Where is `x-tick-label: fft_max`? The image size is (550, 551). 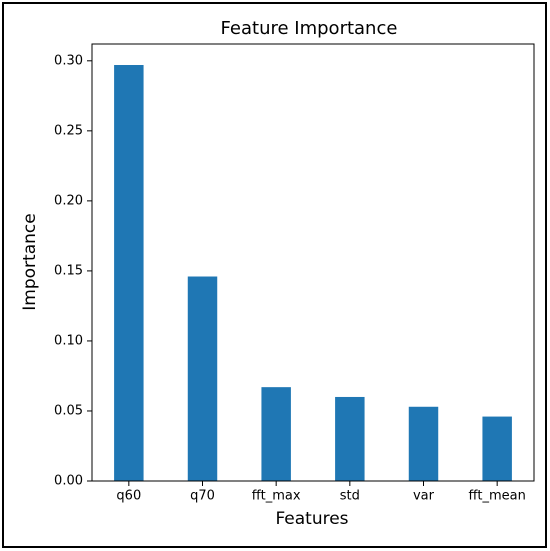
x-tick-label: fft_max is located at coordinates (276, 496).